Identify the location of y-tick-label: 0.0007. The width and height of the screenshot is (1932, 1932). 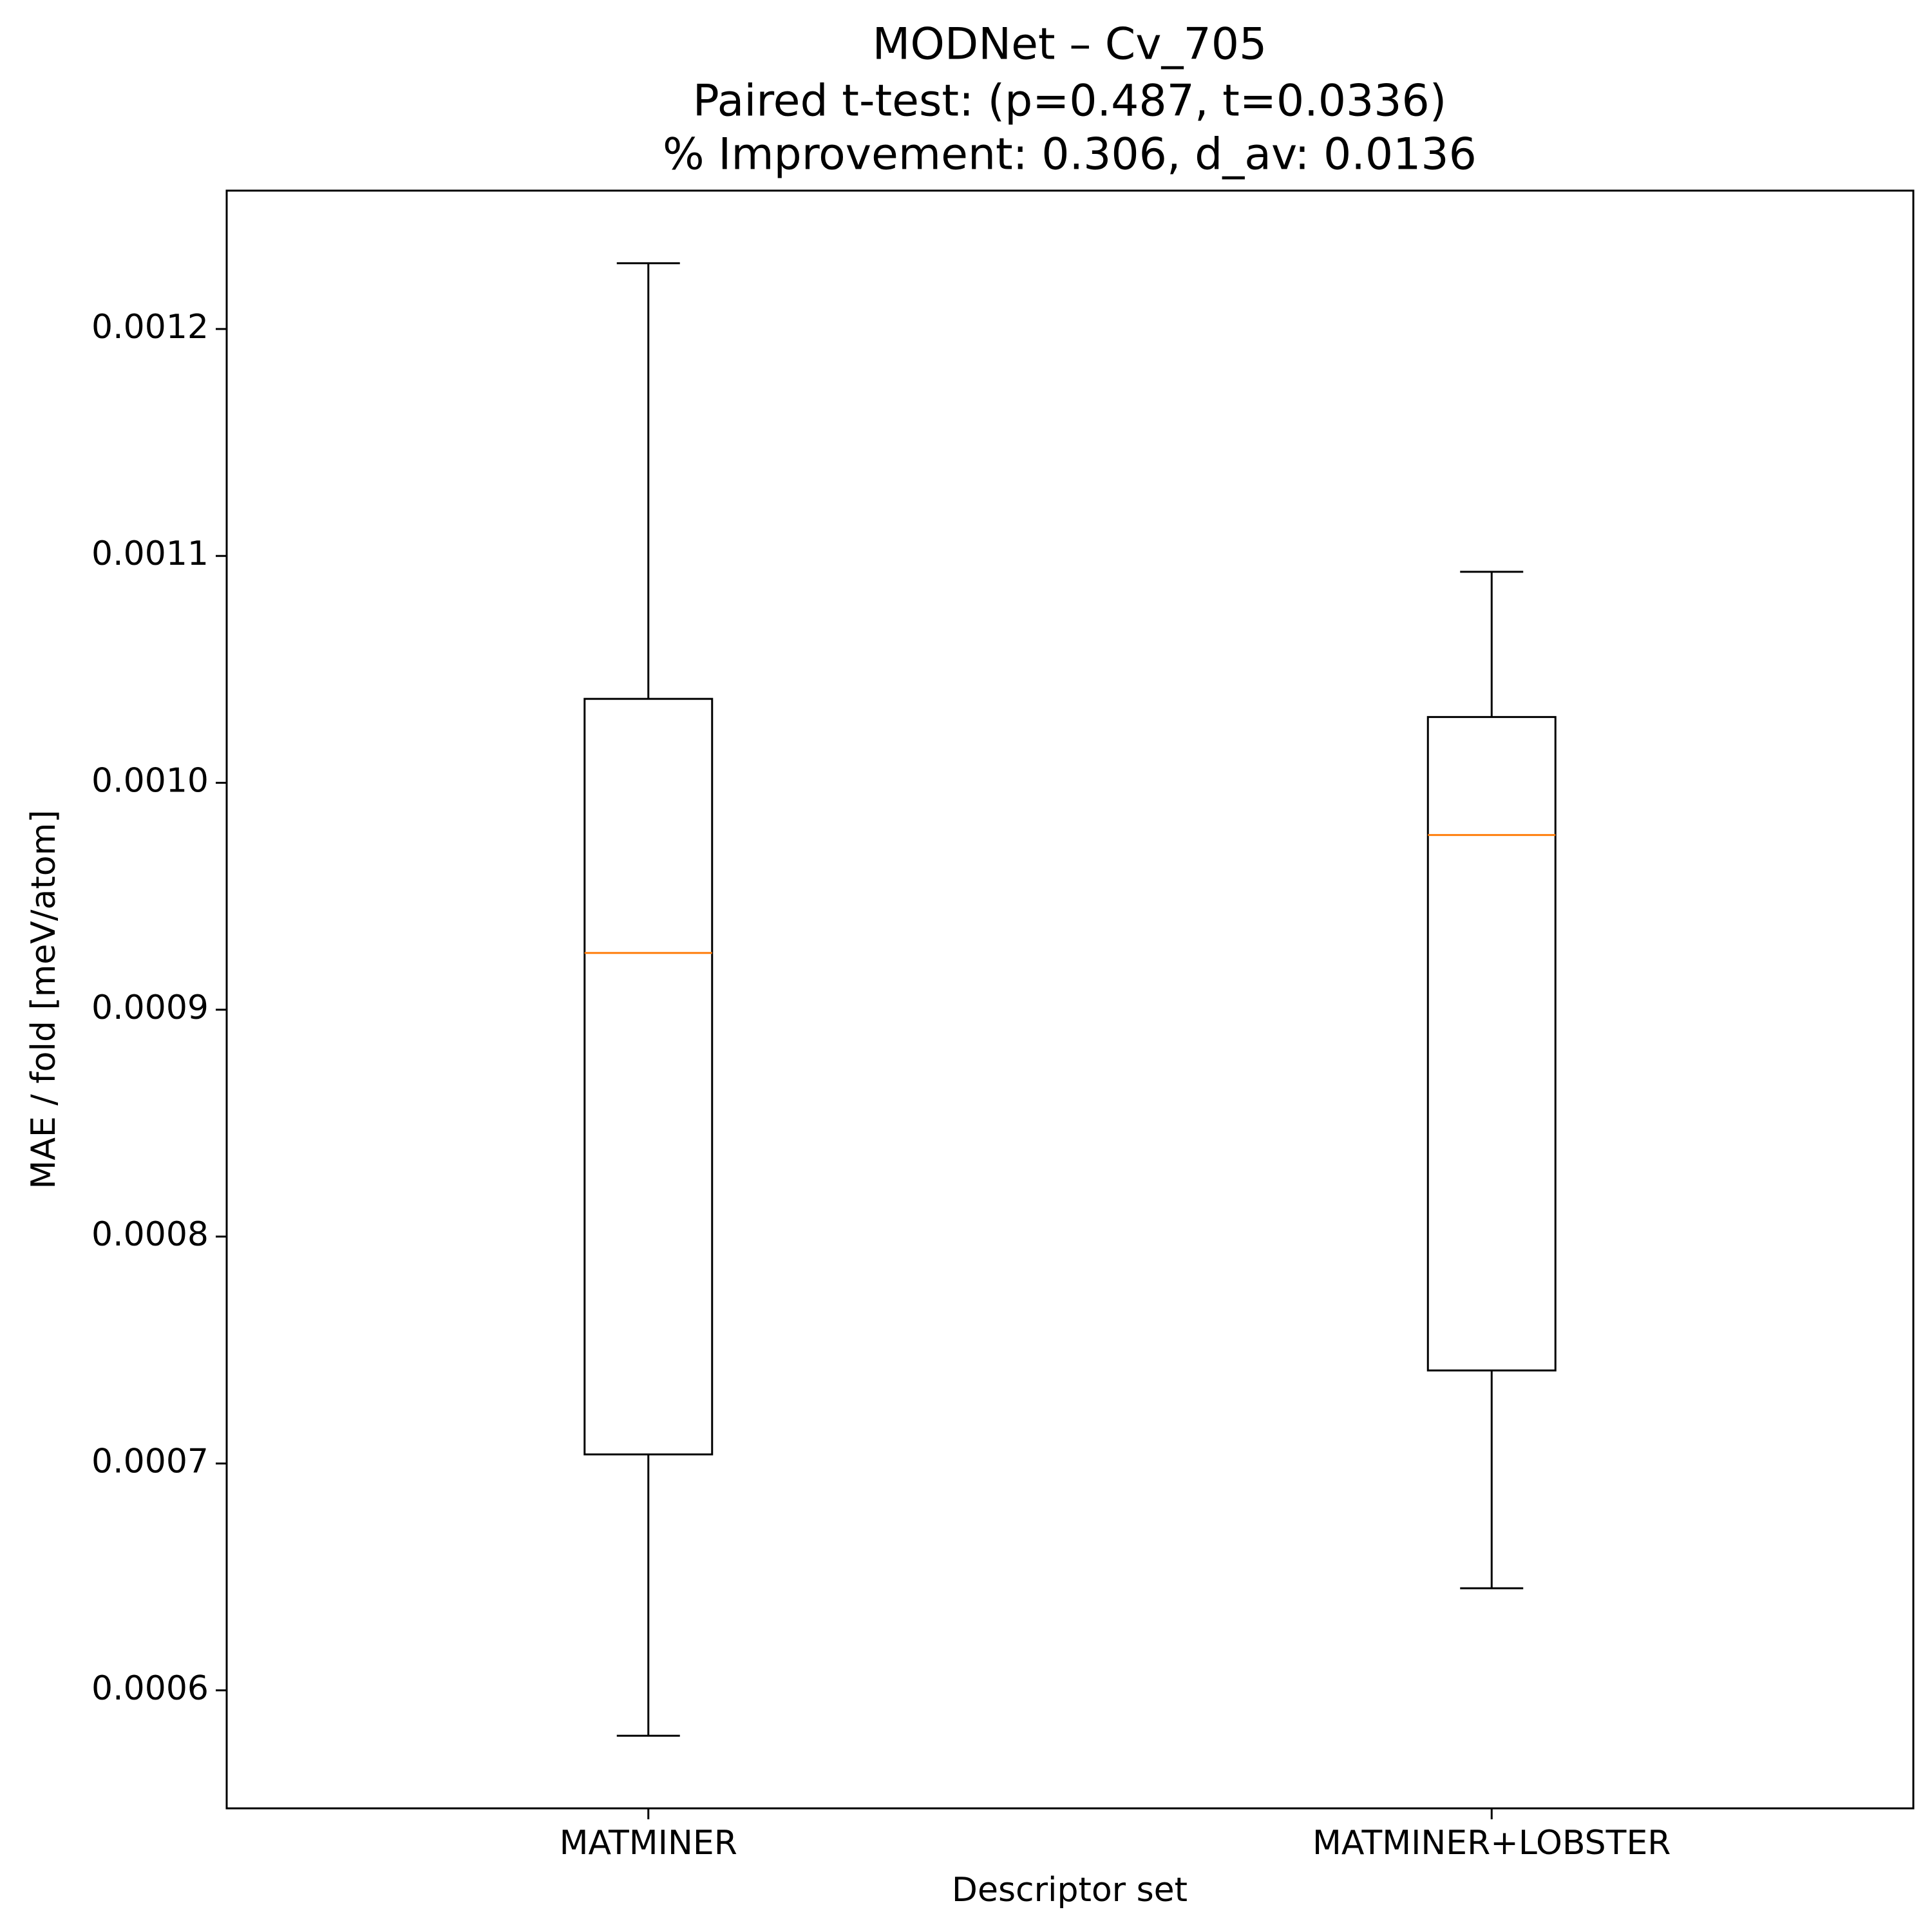
(150, 1461).